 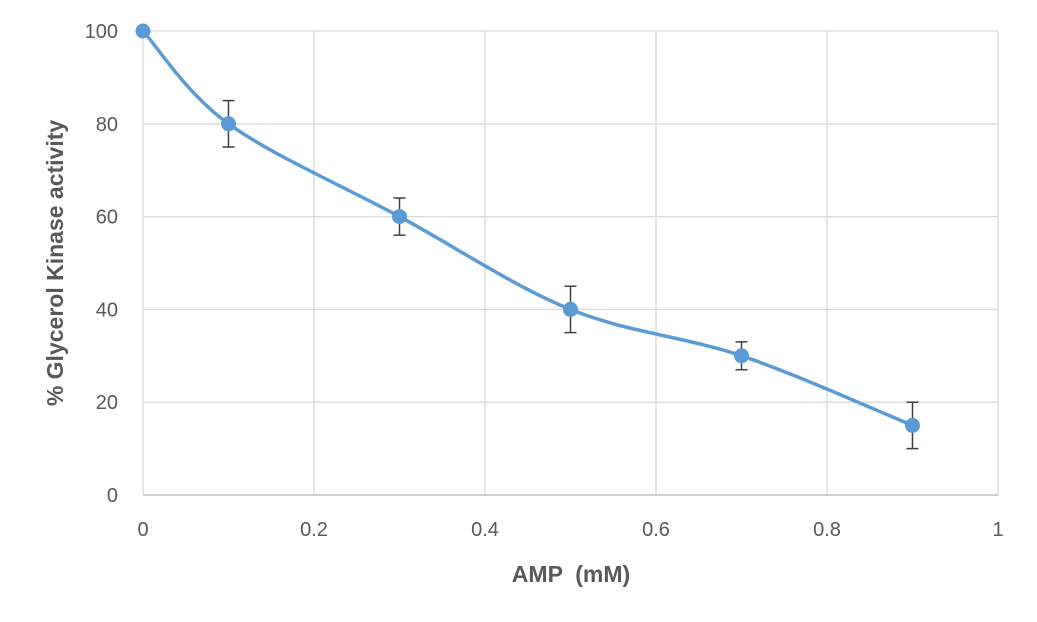 I want to click on y-tick-label: 40, so click(x=107, y=310).